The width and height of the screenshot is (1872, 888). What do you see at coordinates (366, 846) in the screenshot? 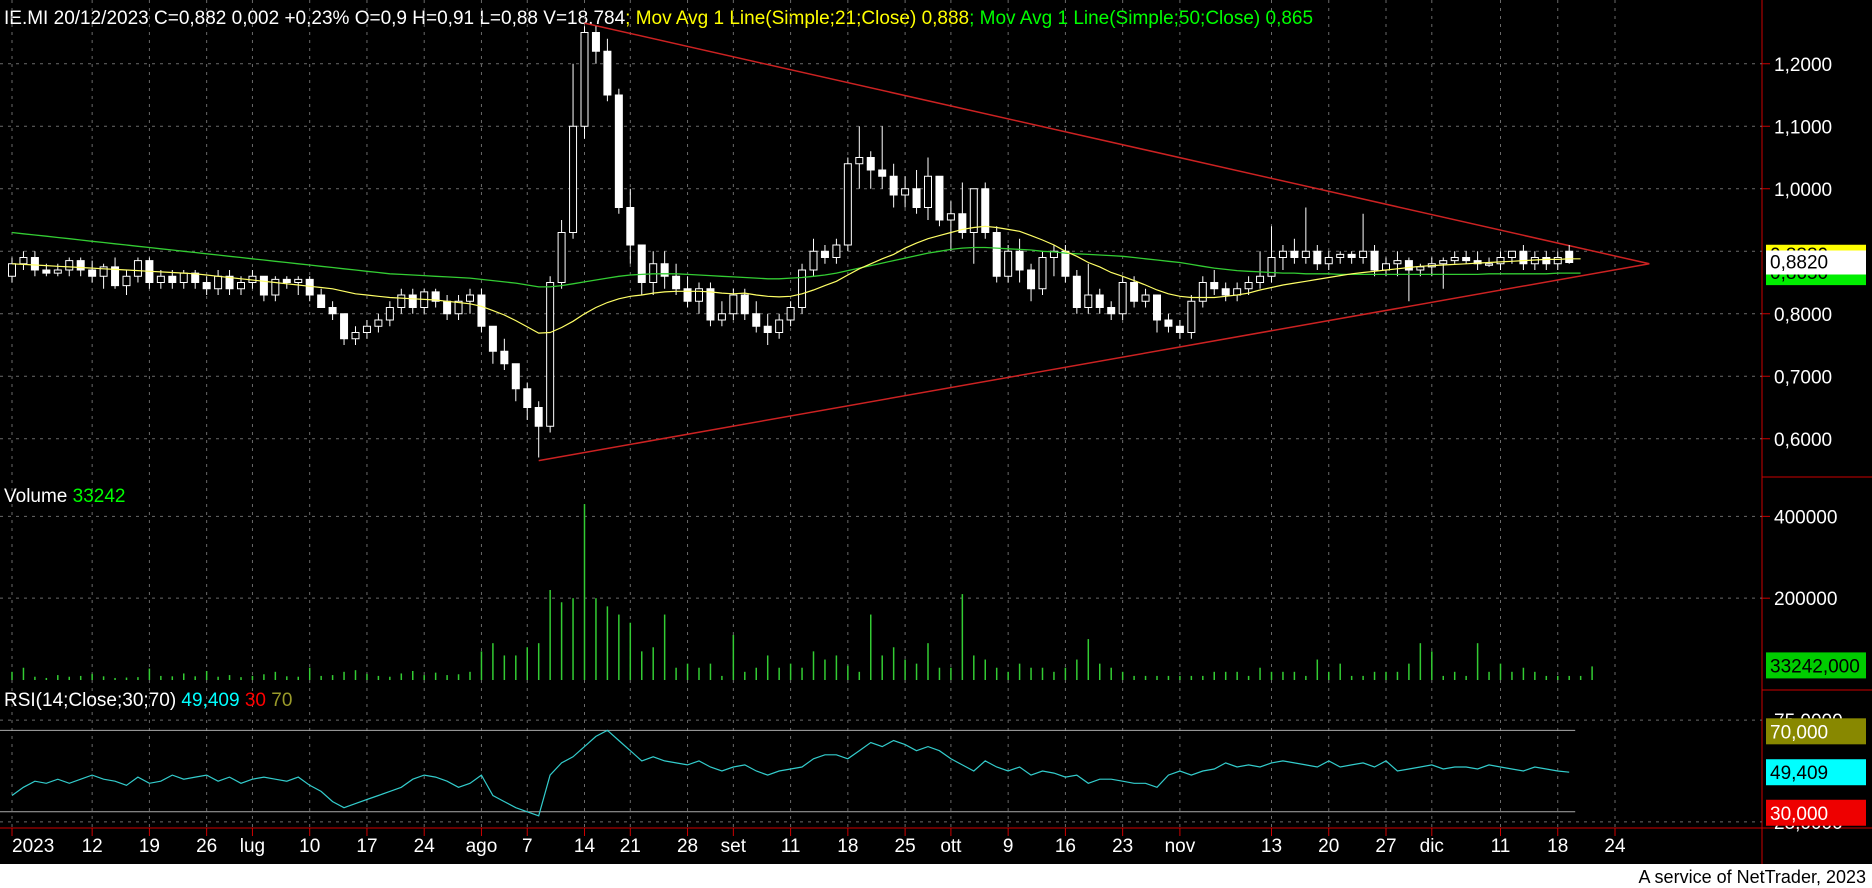
I see `date-tick-label: 17` at bounding box center [366, 846].